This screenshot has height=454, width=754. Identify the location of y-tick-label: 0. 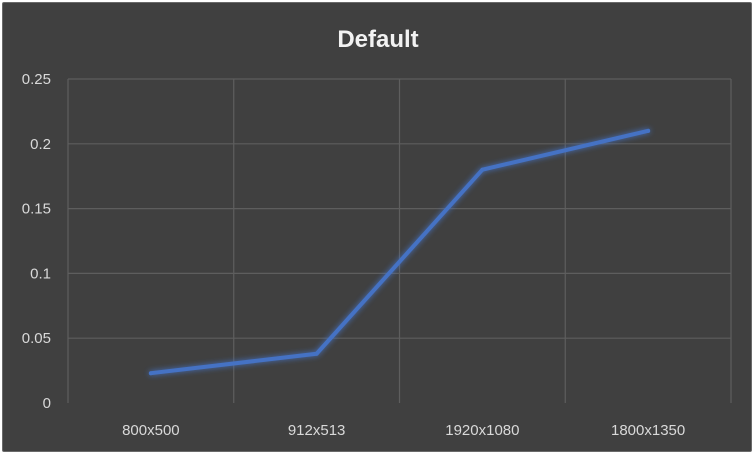
(47, 403).